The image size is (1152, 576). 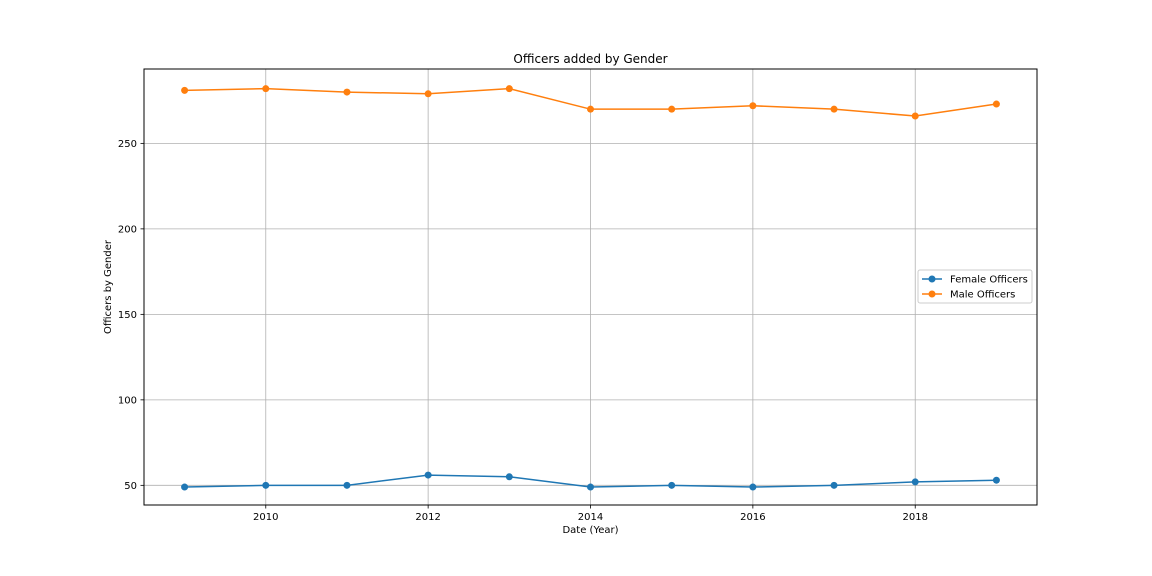 What do you see at coordinates (265, 517) in the screenshot?
I see `x-tick-label: 2010` at bounding box center [265, 517].